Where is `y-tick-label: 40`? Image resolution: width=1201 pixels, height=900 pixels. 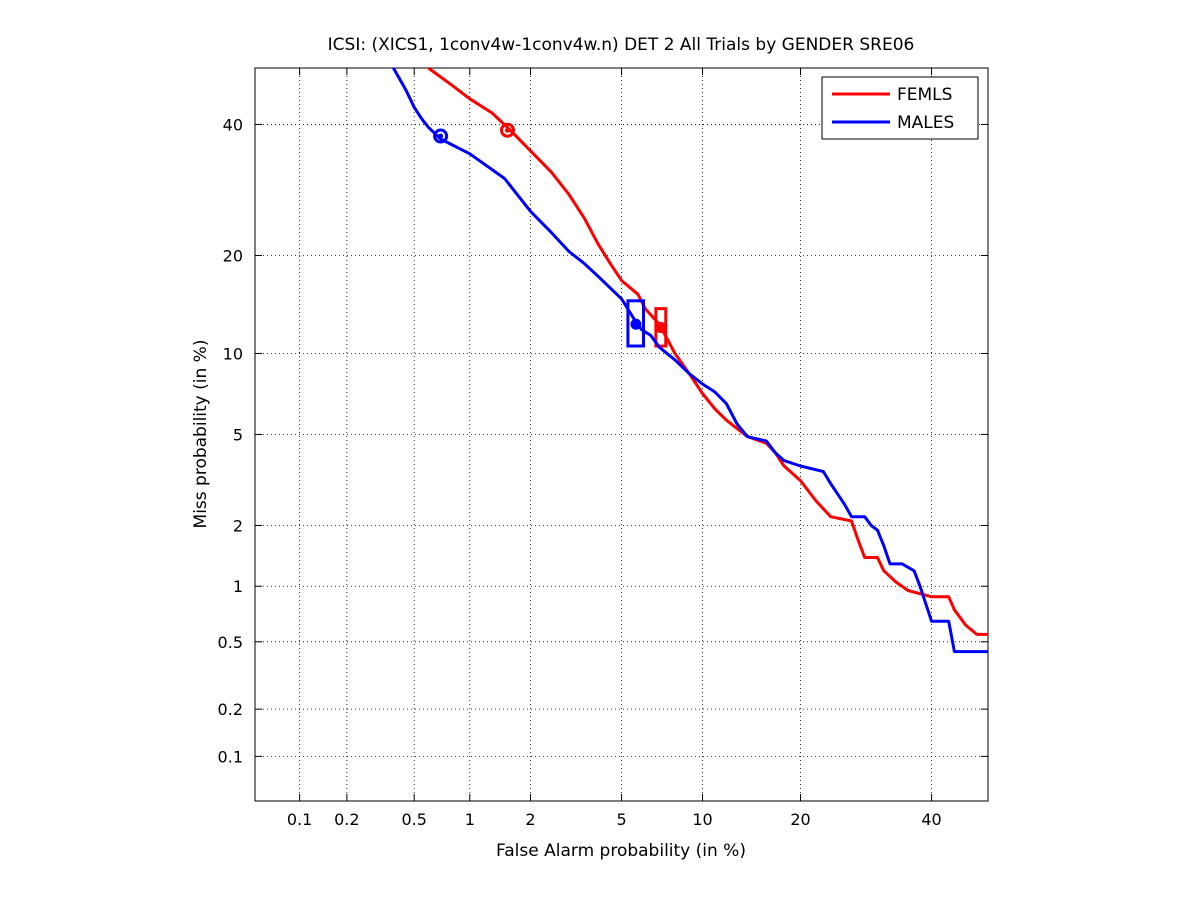
y-tick-label: 40 is located at coordinates (233, 124).